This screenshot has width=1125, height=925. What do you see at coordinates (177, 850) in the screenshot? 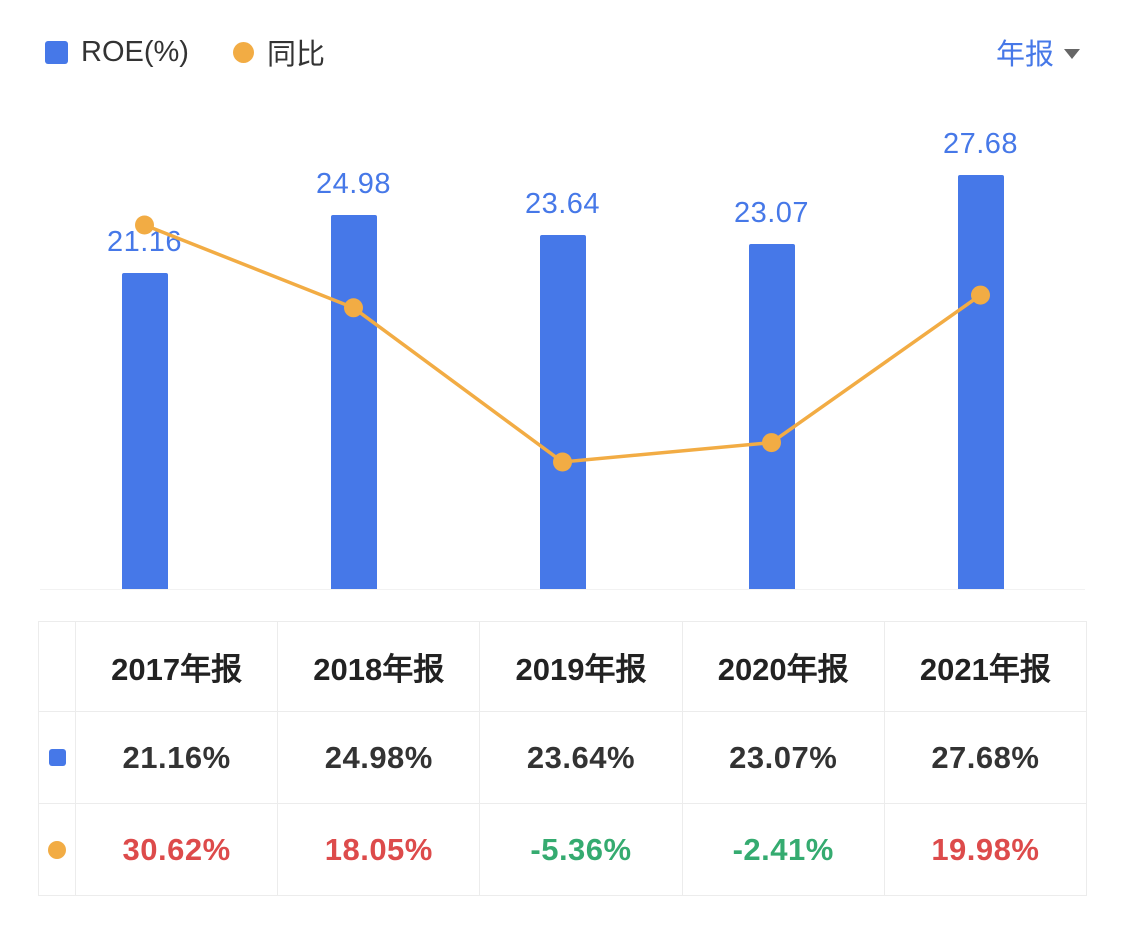
I see `yoy-value-2017: 30.62%` at bounding box center [177, 850].